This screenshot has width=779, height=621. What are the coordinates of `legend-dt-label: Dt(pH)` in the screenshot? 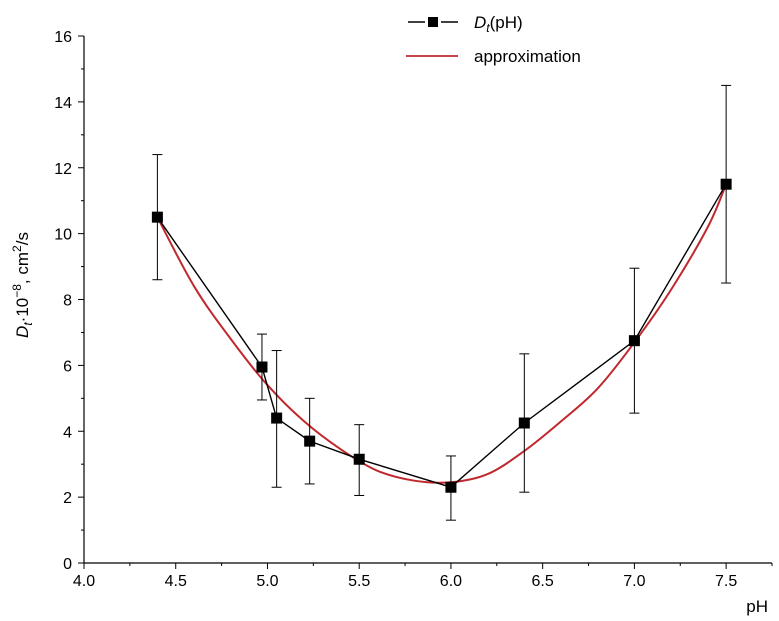 It's located at (498, 24).